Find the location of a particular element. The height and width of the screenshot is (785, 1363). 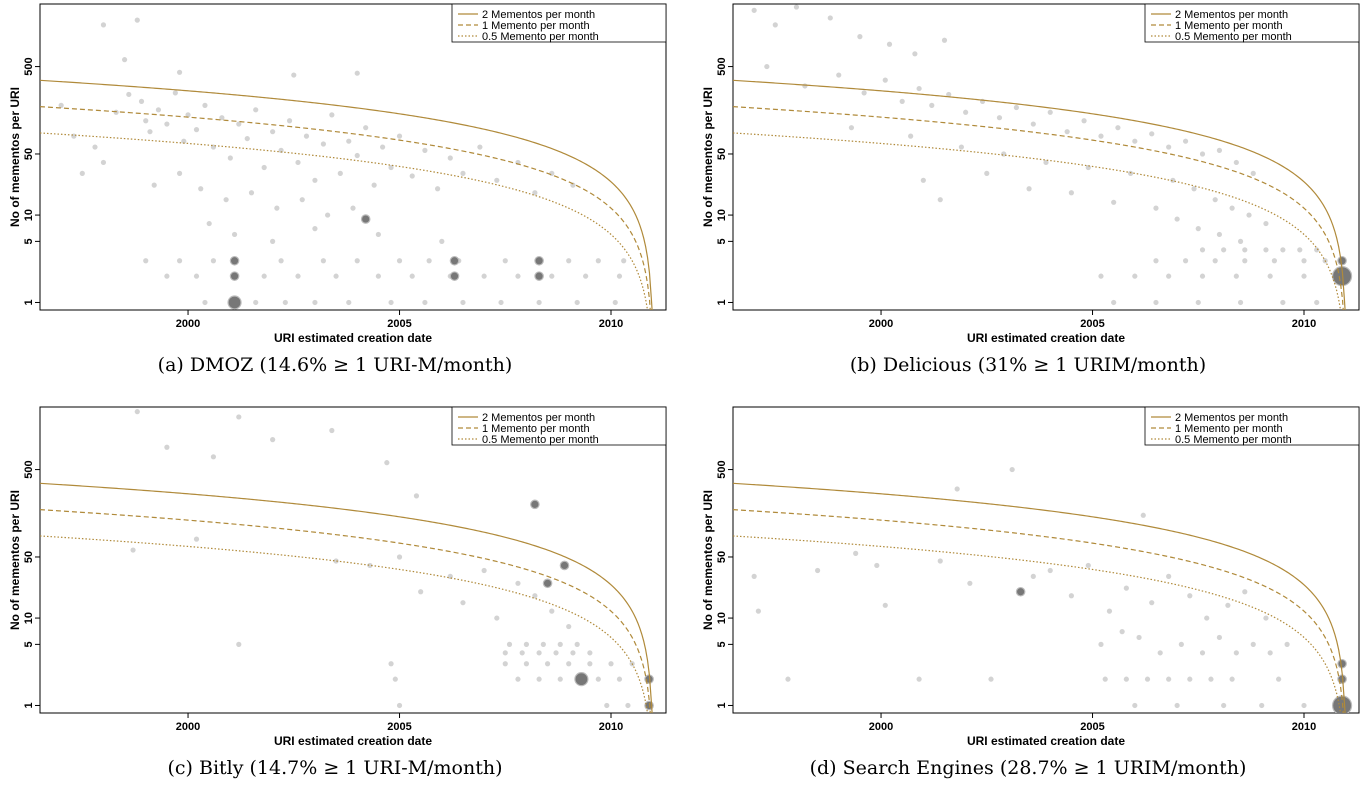

y-tick-label: 500 is located at coordinates (722, 469).